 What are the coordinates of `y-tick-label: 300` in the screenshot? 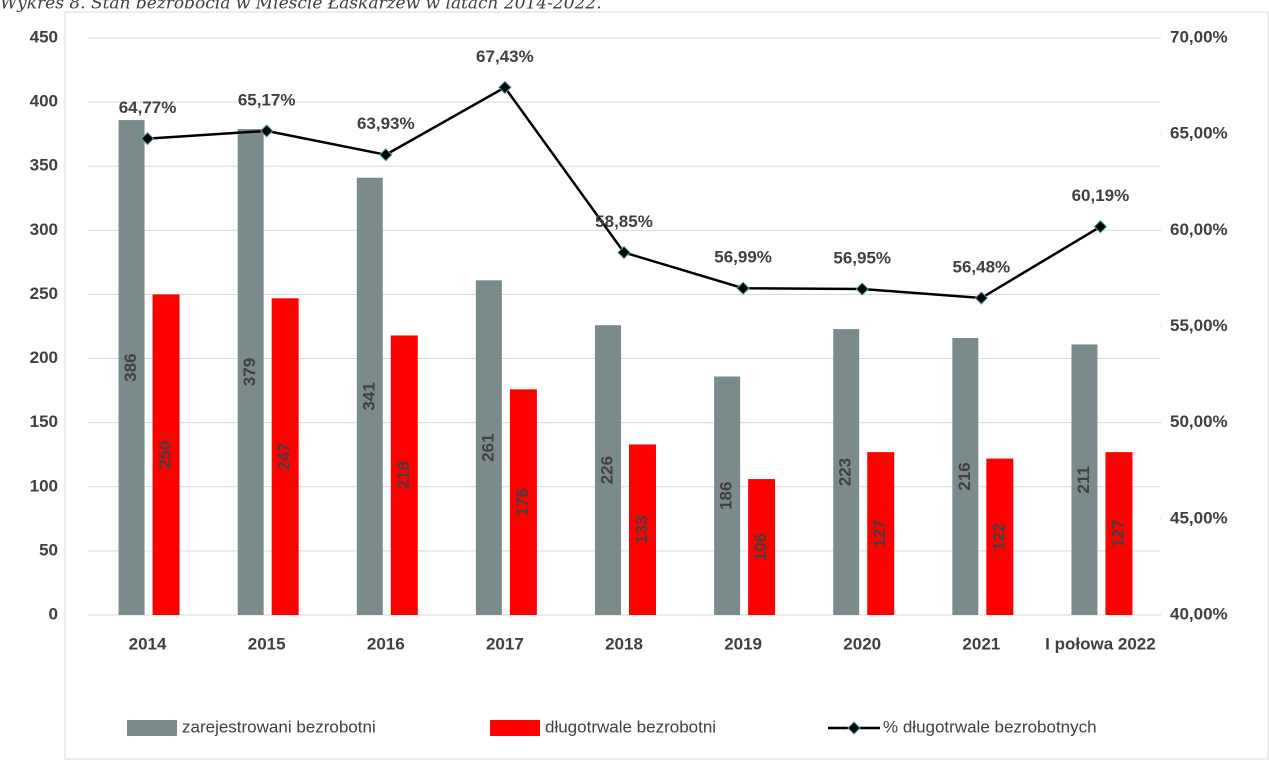 It's located at (44, 229).